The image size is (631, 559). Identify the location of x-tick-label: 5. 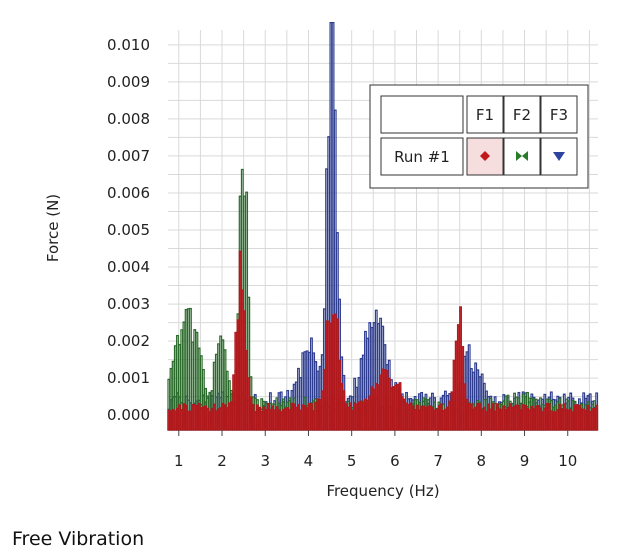
(352, 461).